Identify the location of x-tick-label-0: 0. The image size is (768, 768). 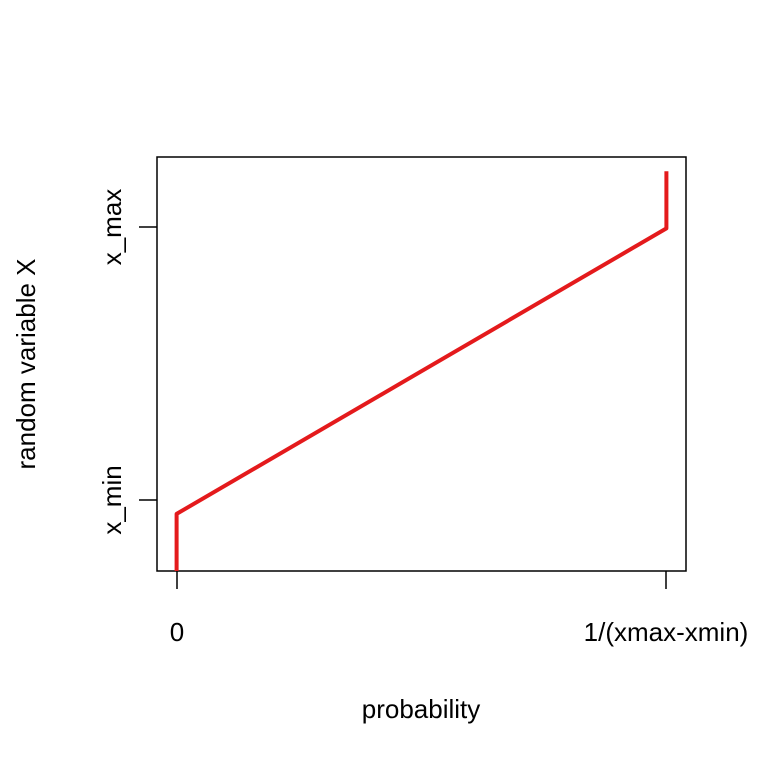
(177, 632).